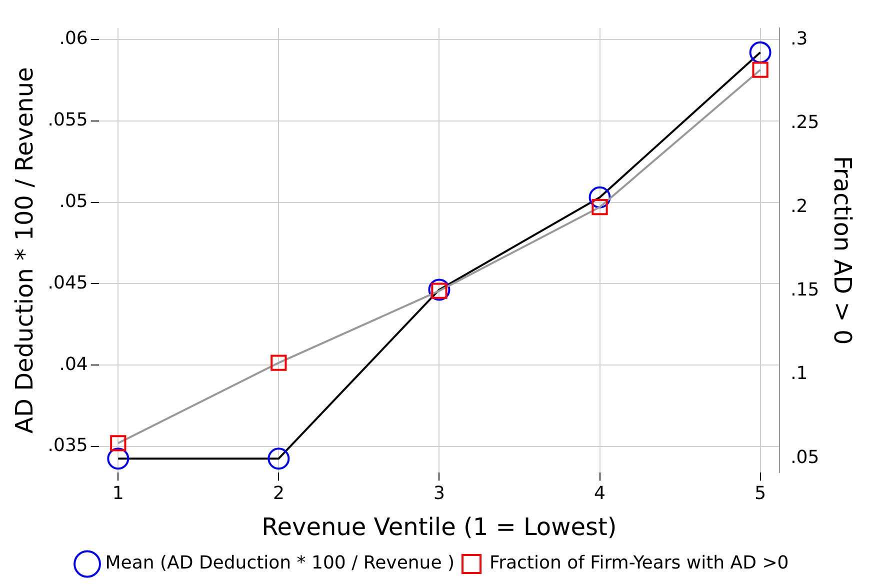  I want to click on x-tick-label: 5, so click(760, 493).